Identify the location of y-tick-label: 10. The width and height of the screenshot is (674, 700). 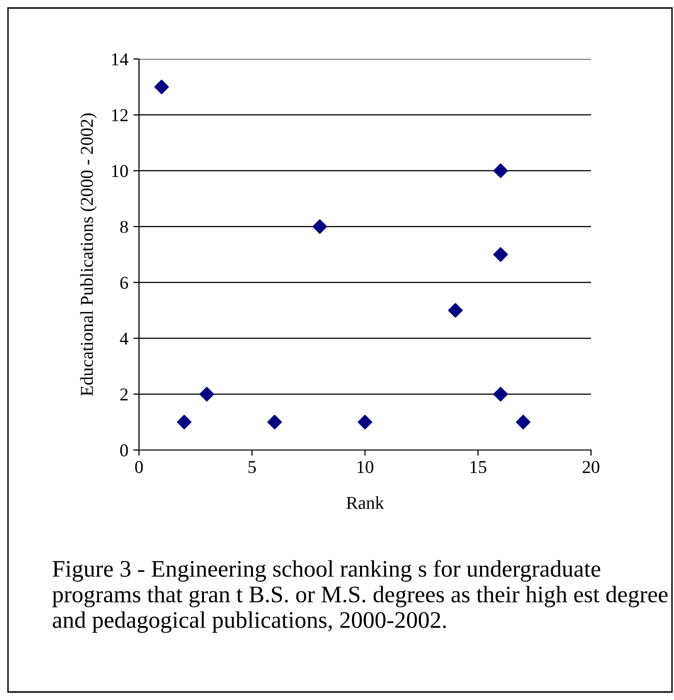
(120, 171).